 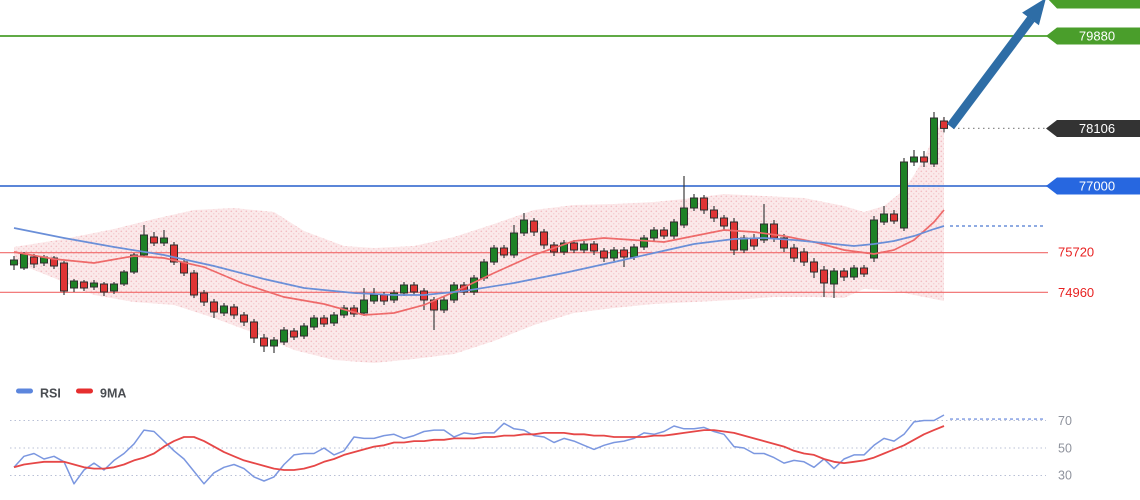 What do you see at coordinates (1093, 150) in the screenshot?
I see `price-axis-tags: 79880 78106 77000 75720 74960` at bounding box center [1093, 150].